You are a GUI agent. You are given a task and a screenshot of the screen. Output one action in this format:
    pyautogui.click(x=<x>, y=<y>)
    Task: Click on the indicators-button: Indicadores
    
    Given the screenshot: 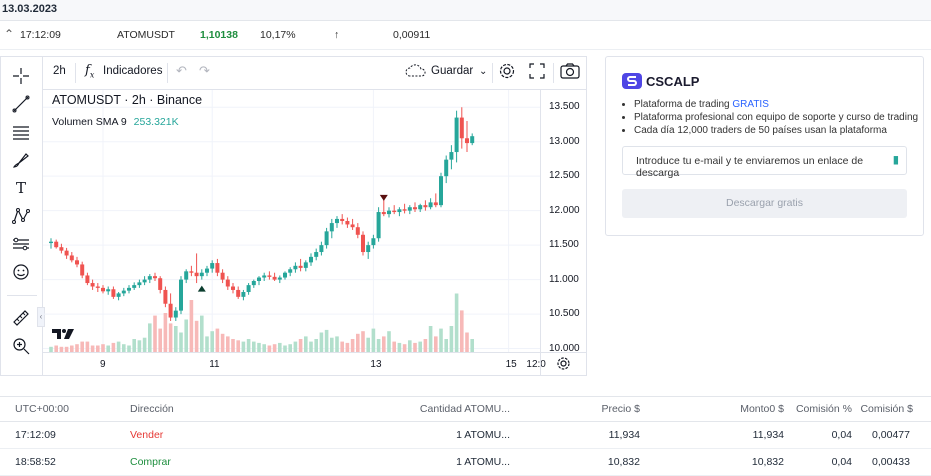 What is the action you would take?
    pyautogui.click(x=133, y=71)
    